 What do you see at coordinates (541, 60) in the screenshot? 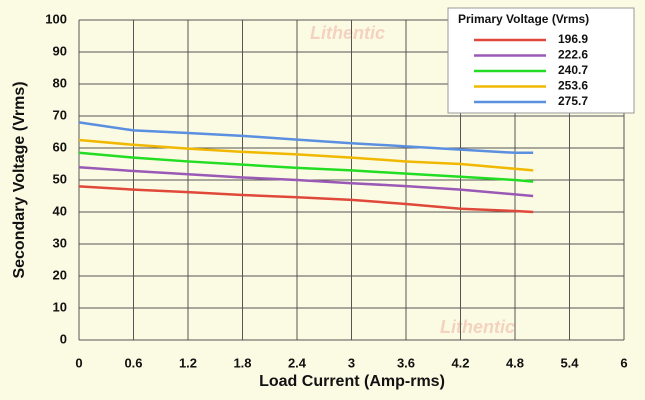
I see `legend-box` at bounding box center [541, 60].